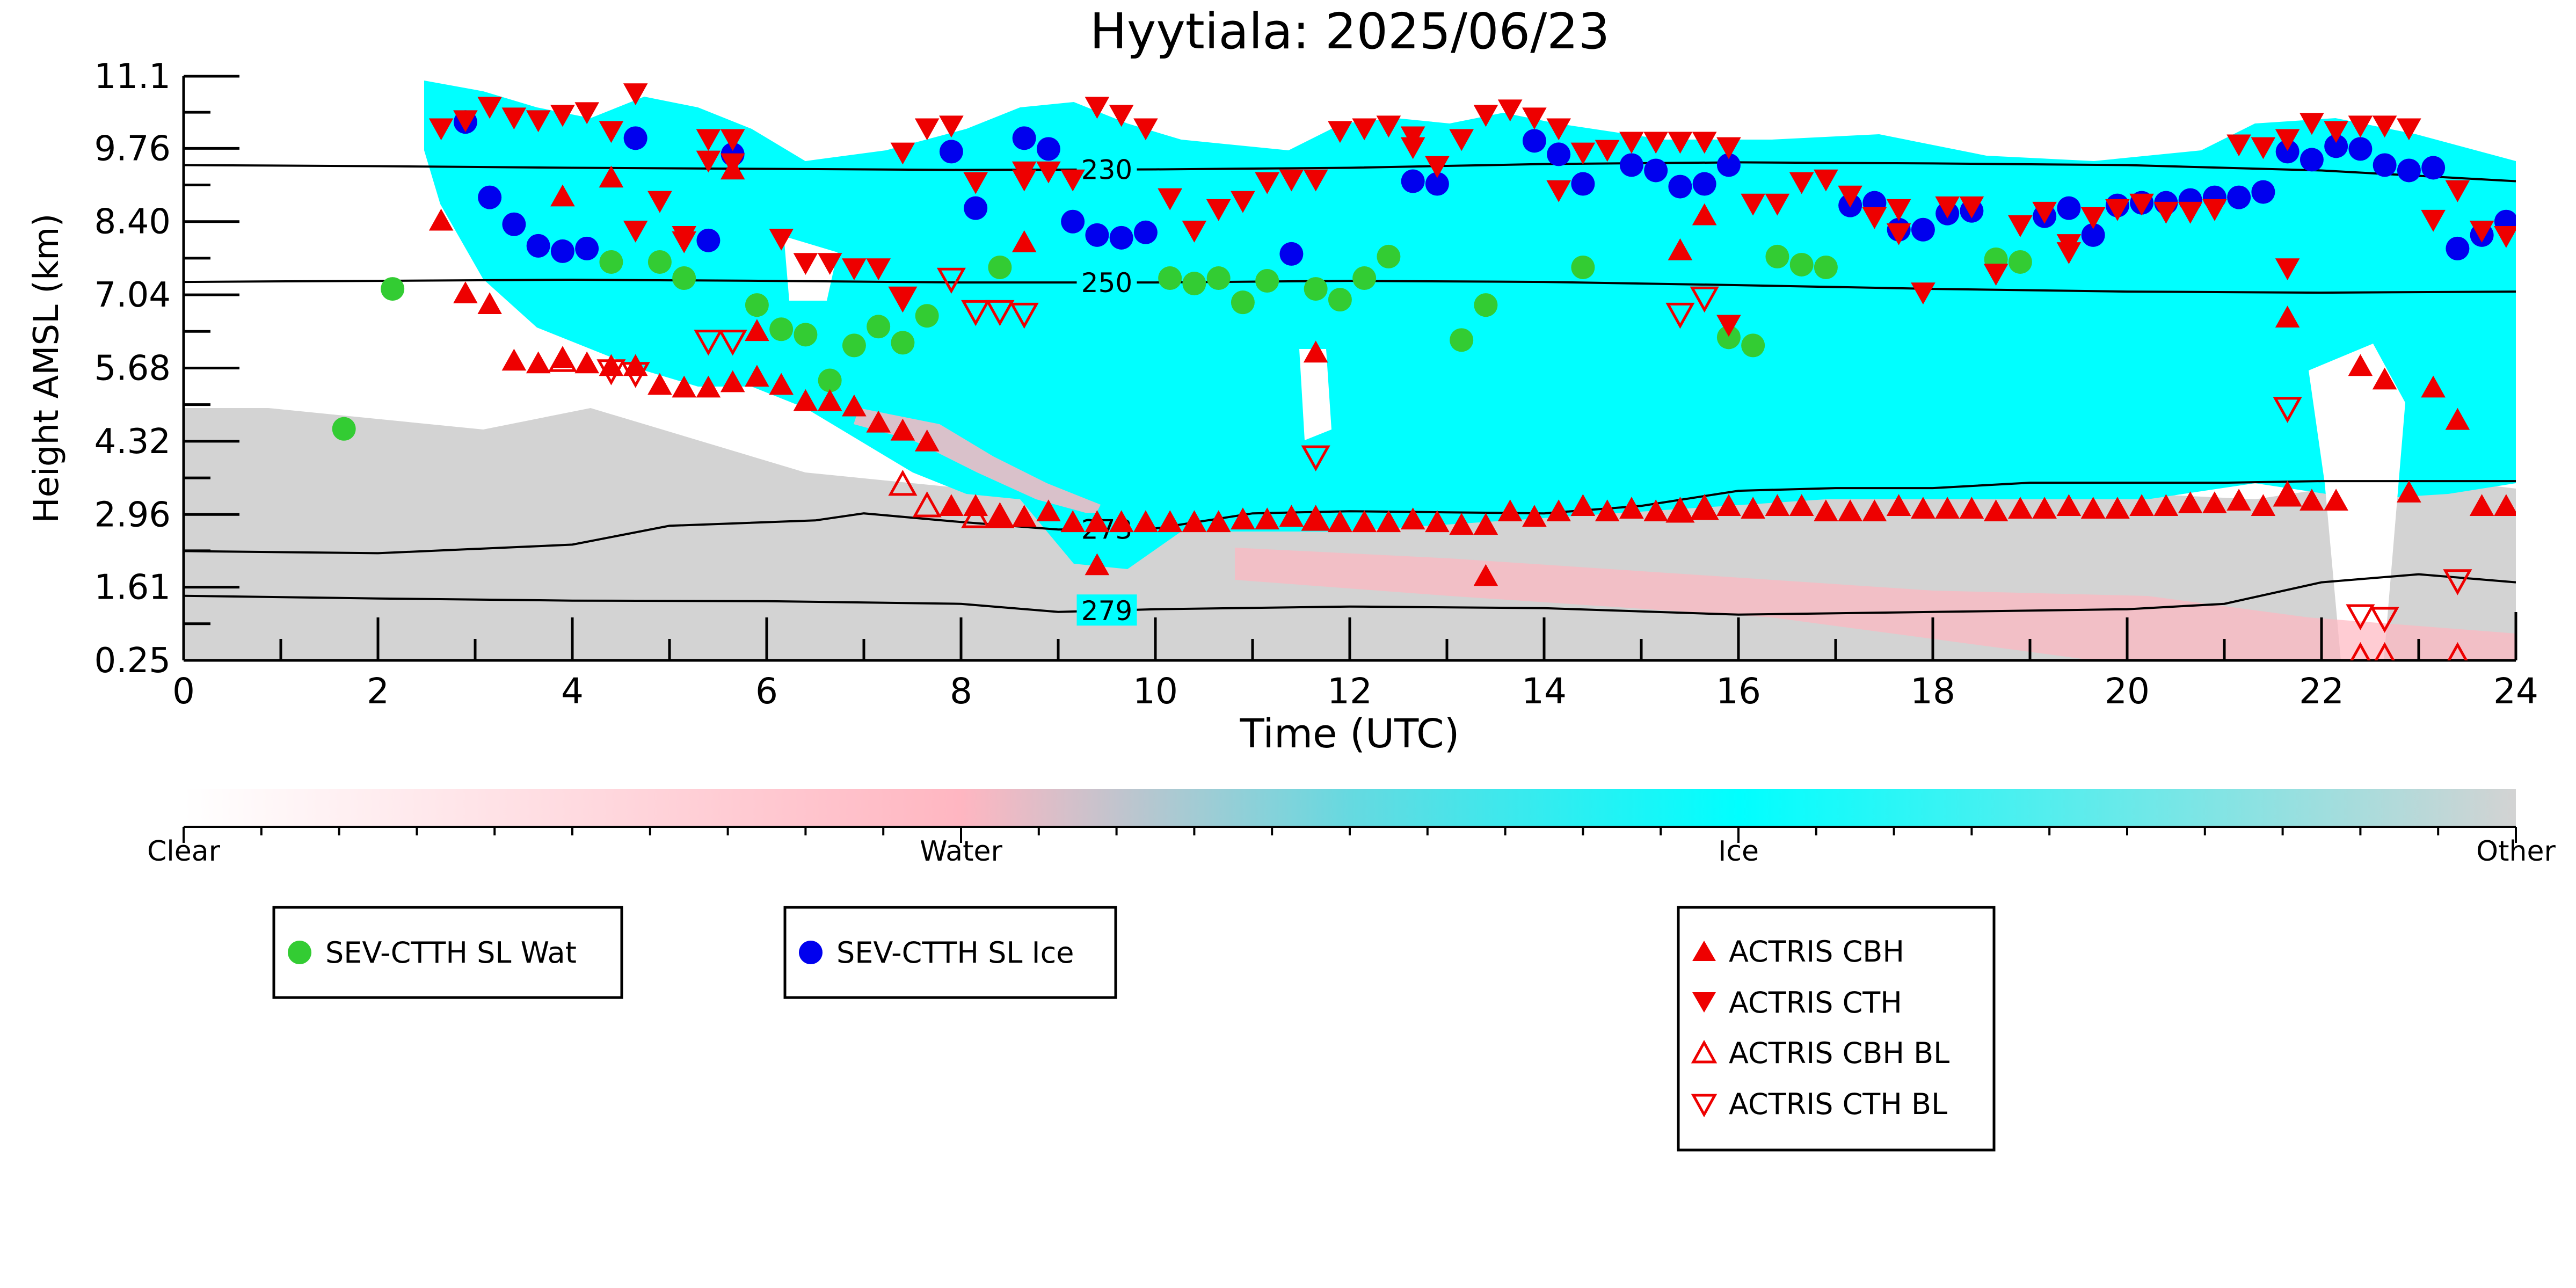 The image size is (2576, 1288). I want to click on y-tick-label: 11.1, so click(132, 77).